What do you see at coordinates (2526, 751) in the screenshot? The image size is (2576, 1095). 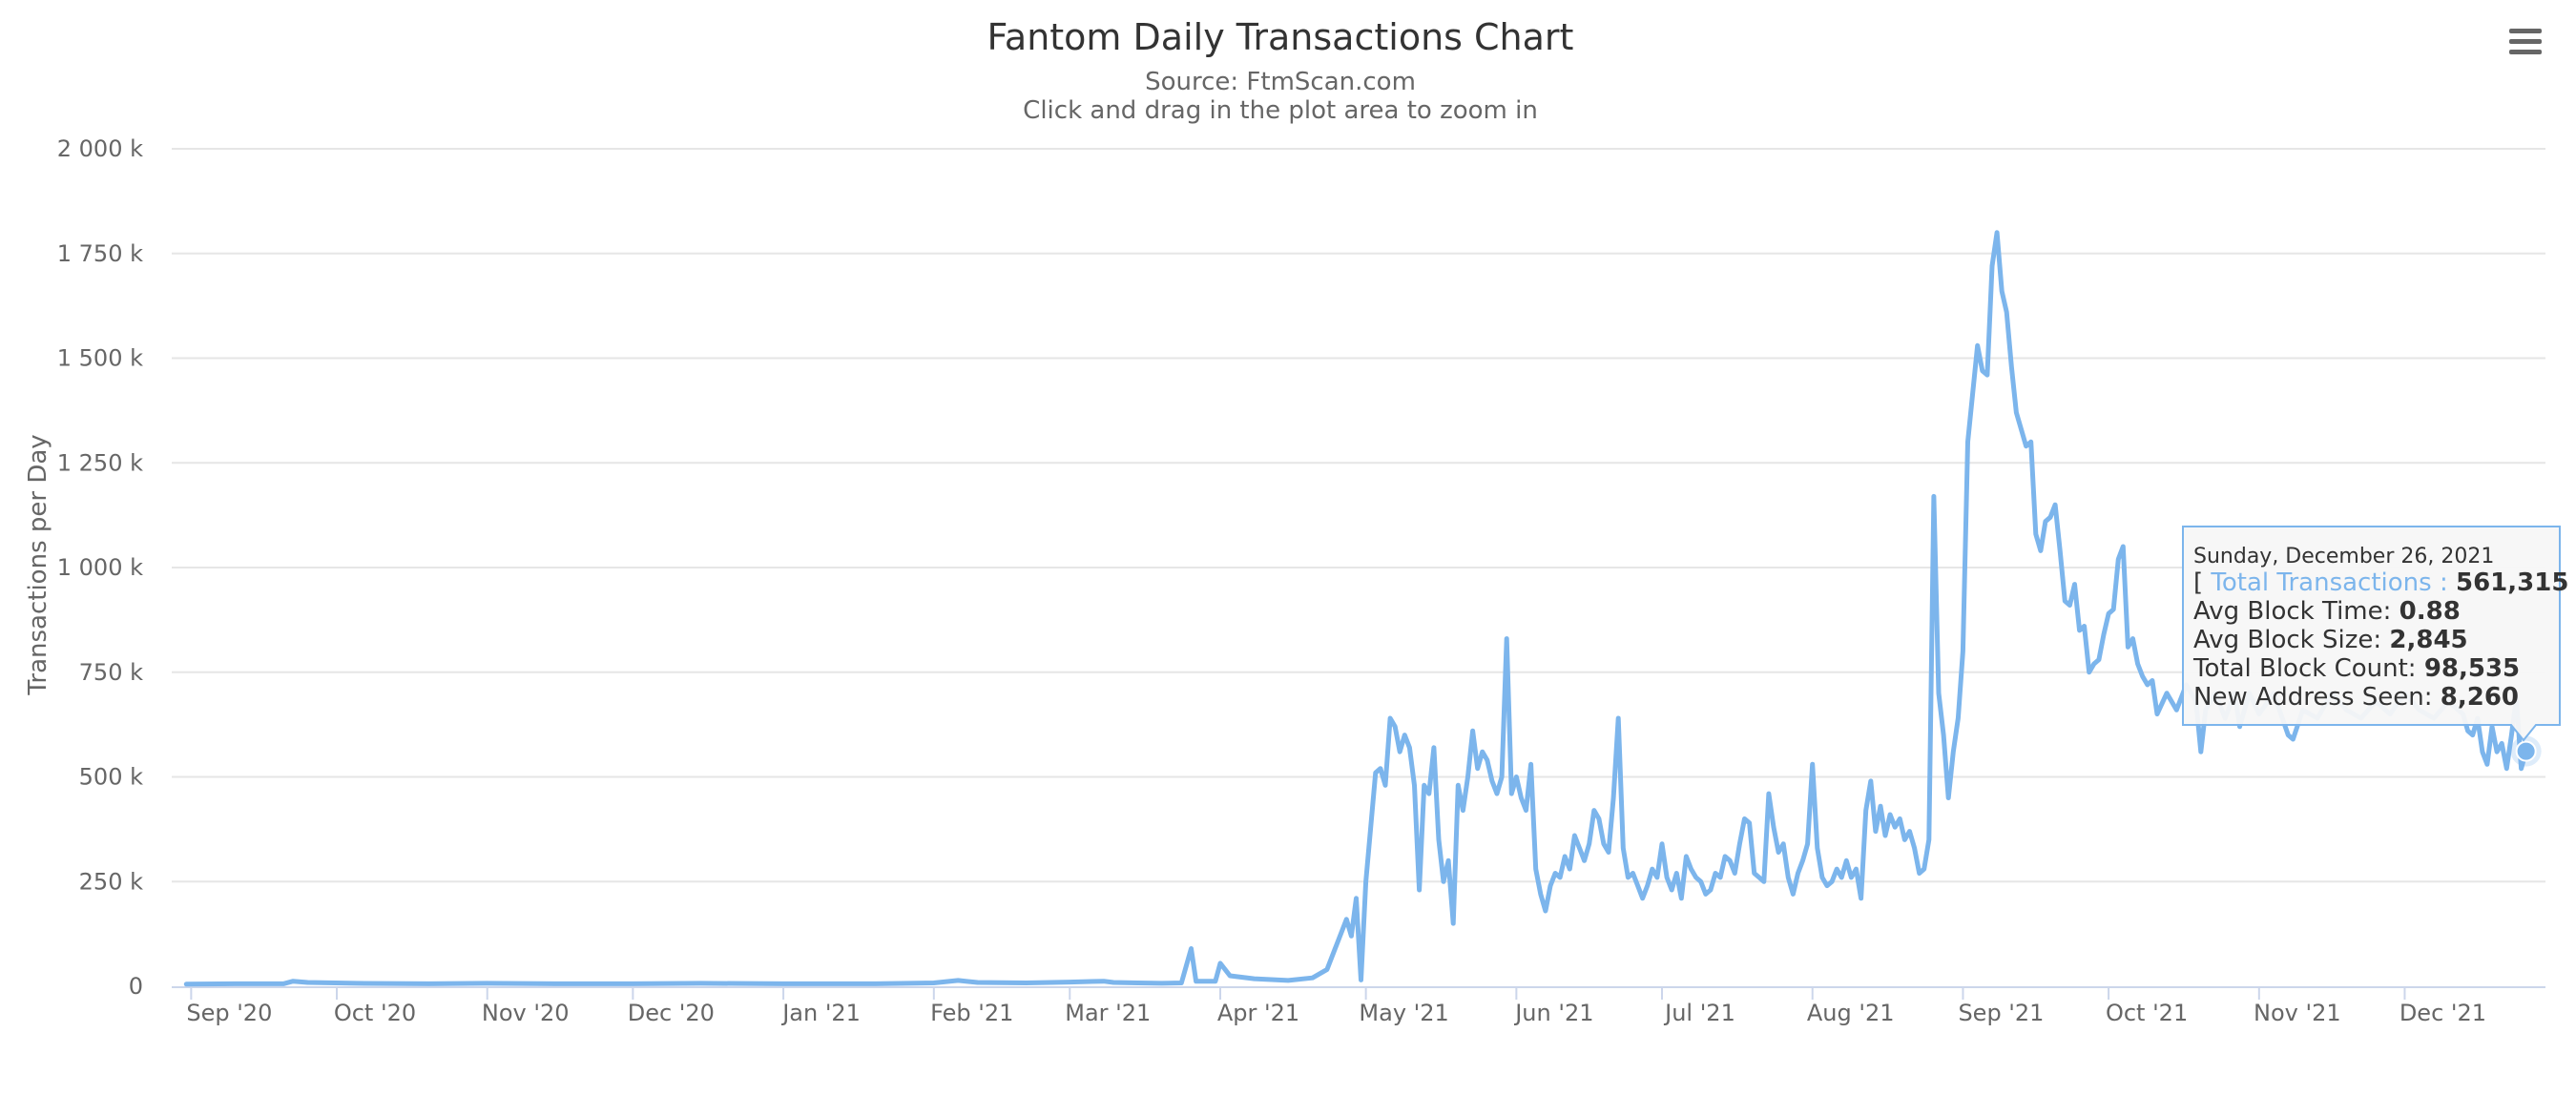 I see `hover-point` at bounding box center [2526, 751].